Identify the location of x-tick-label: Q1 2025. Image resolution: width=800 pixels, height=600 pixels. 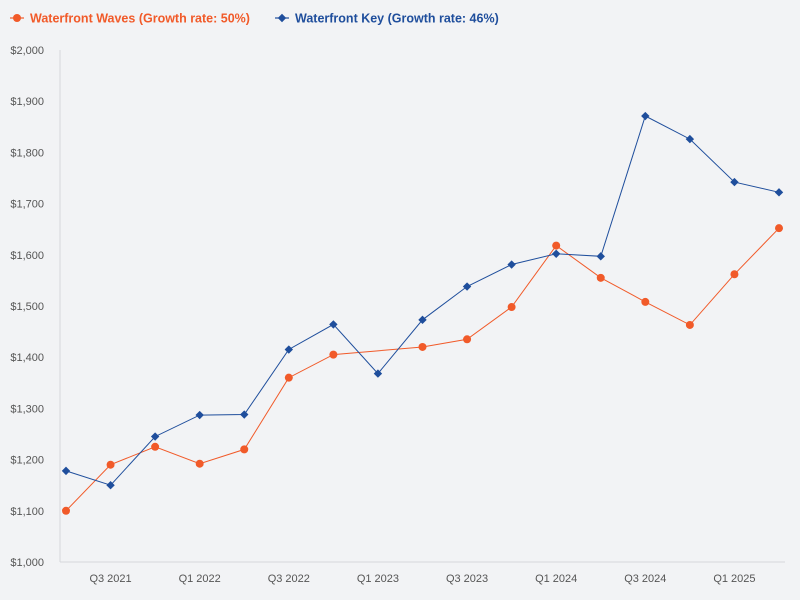
(734, 579).